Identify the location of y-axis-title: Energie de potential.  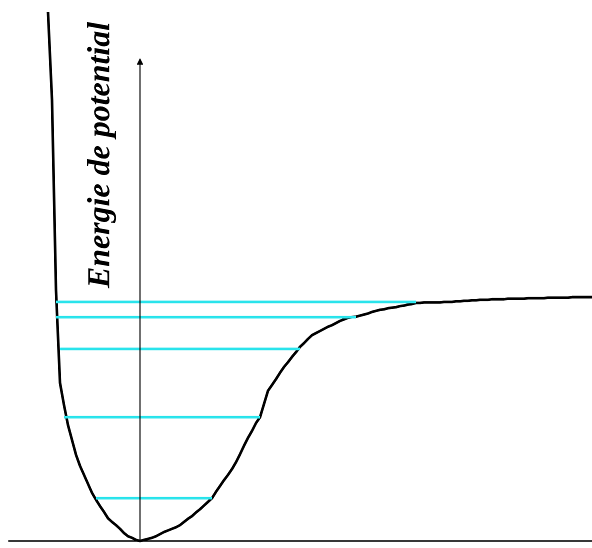
(101, 155).